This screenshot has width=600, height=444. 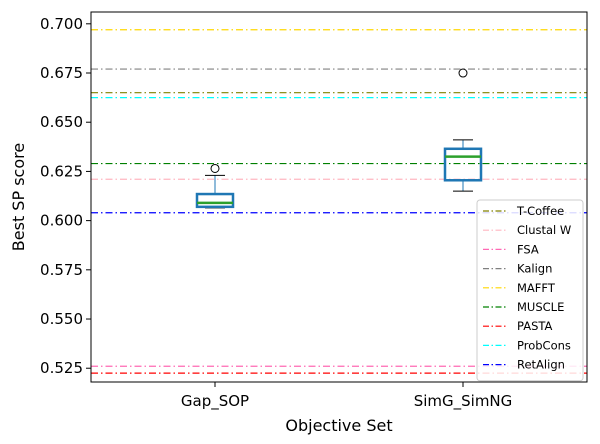 I want to click on legend-item-pasta: PASTA, so click(x=517, y=326).